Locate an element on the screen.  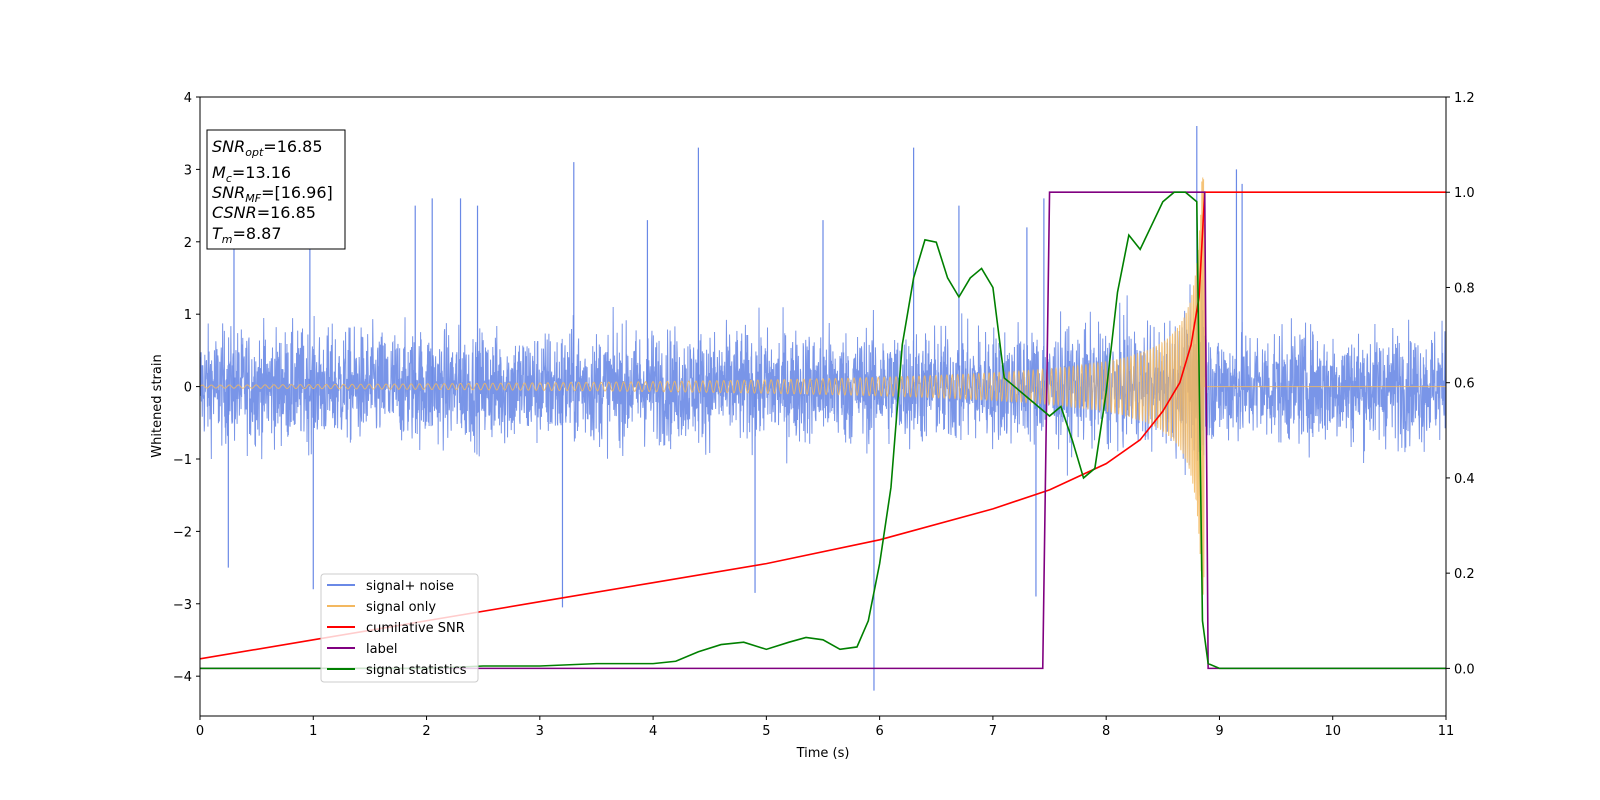
y-tick-label: 3 is located at coordinates (188, 170).